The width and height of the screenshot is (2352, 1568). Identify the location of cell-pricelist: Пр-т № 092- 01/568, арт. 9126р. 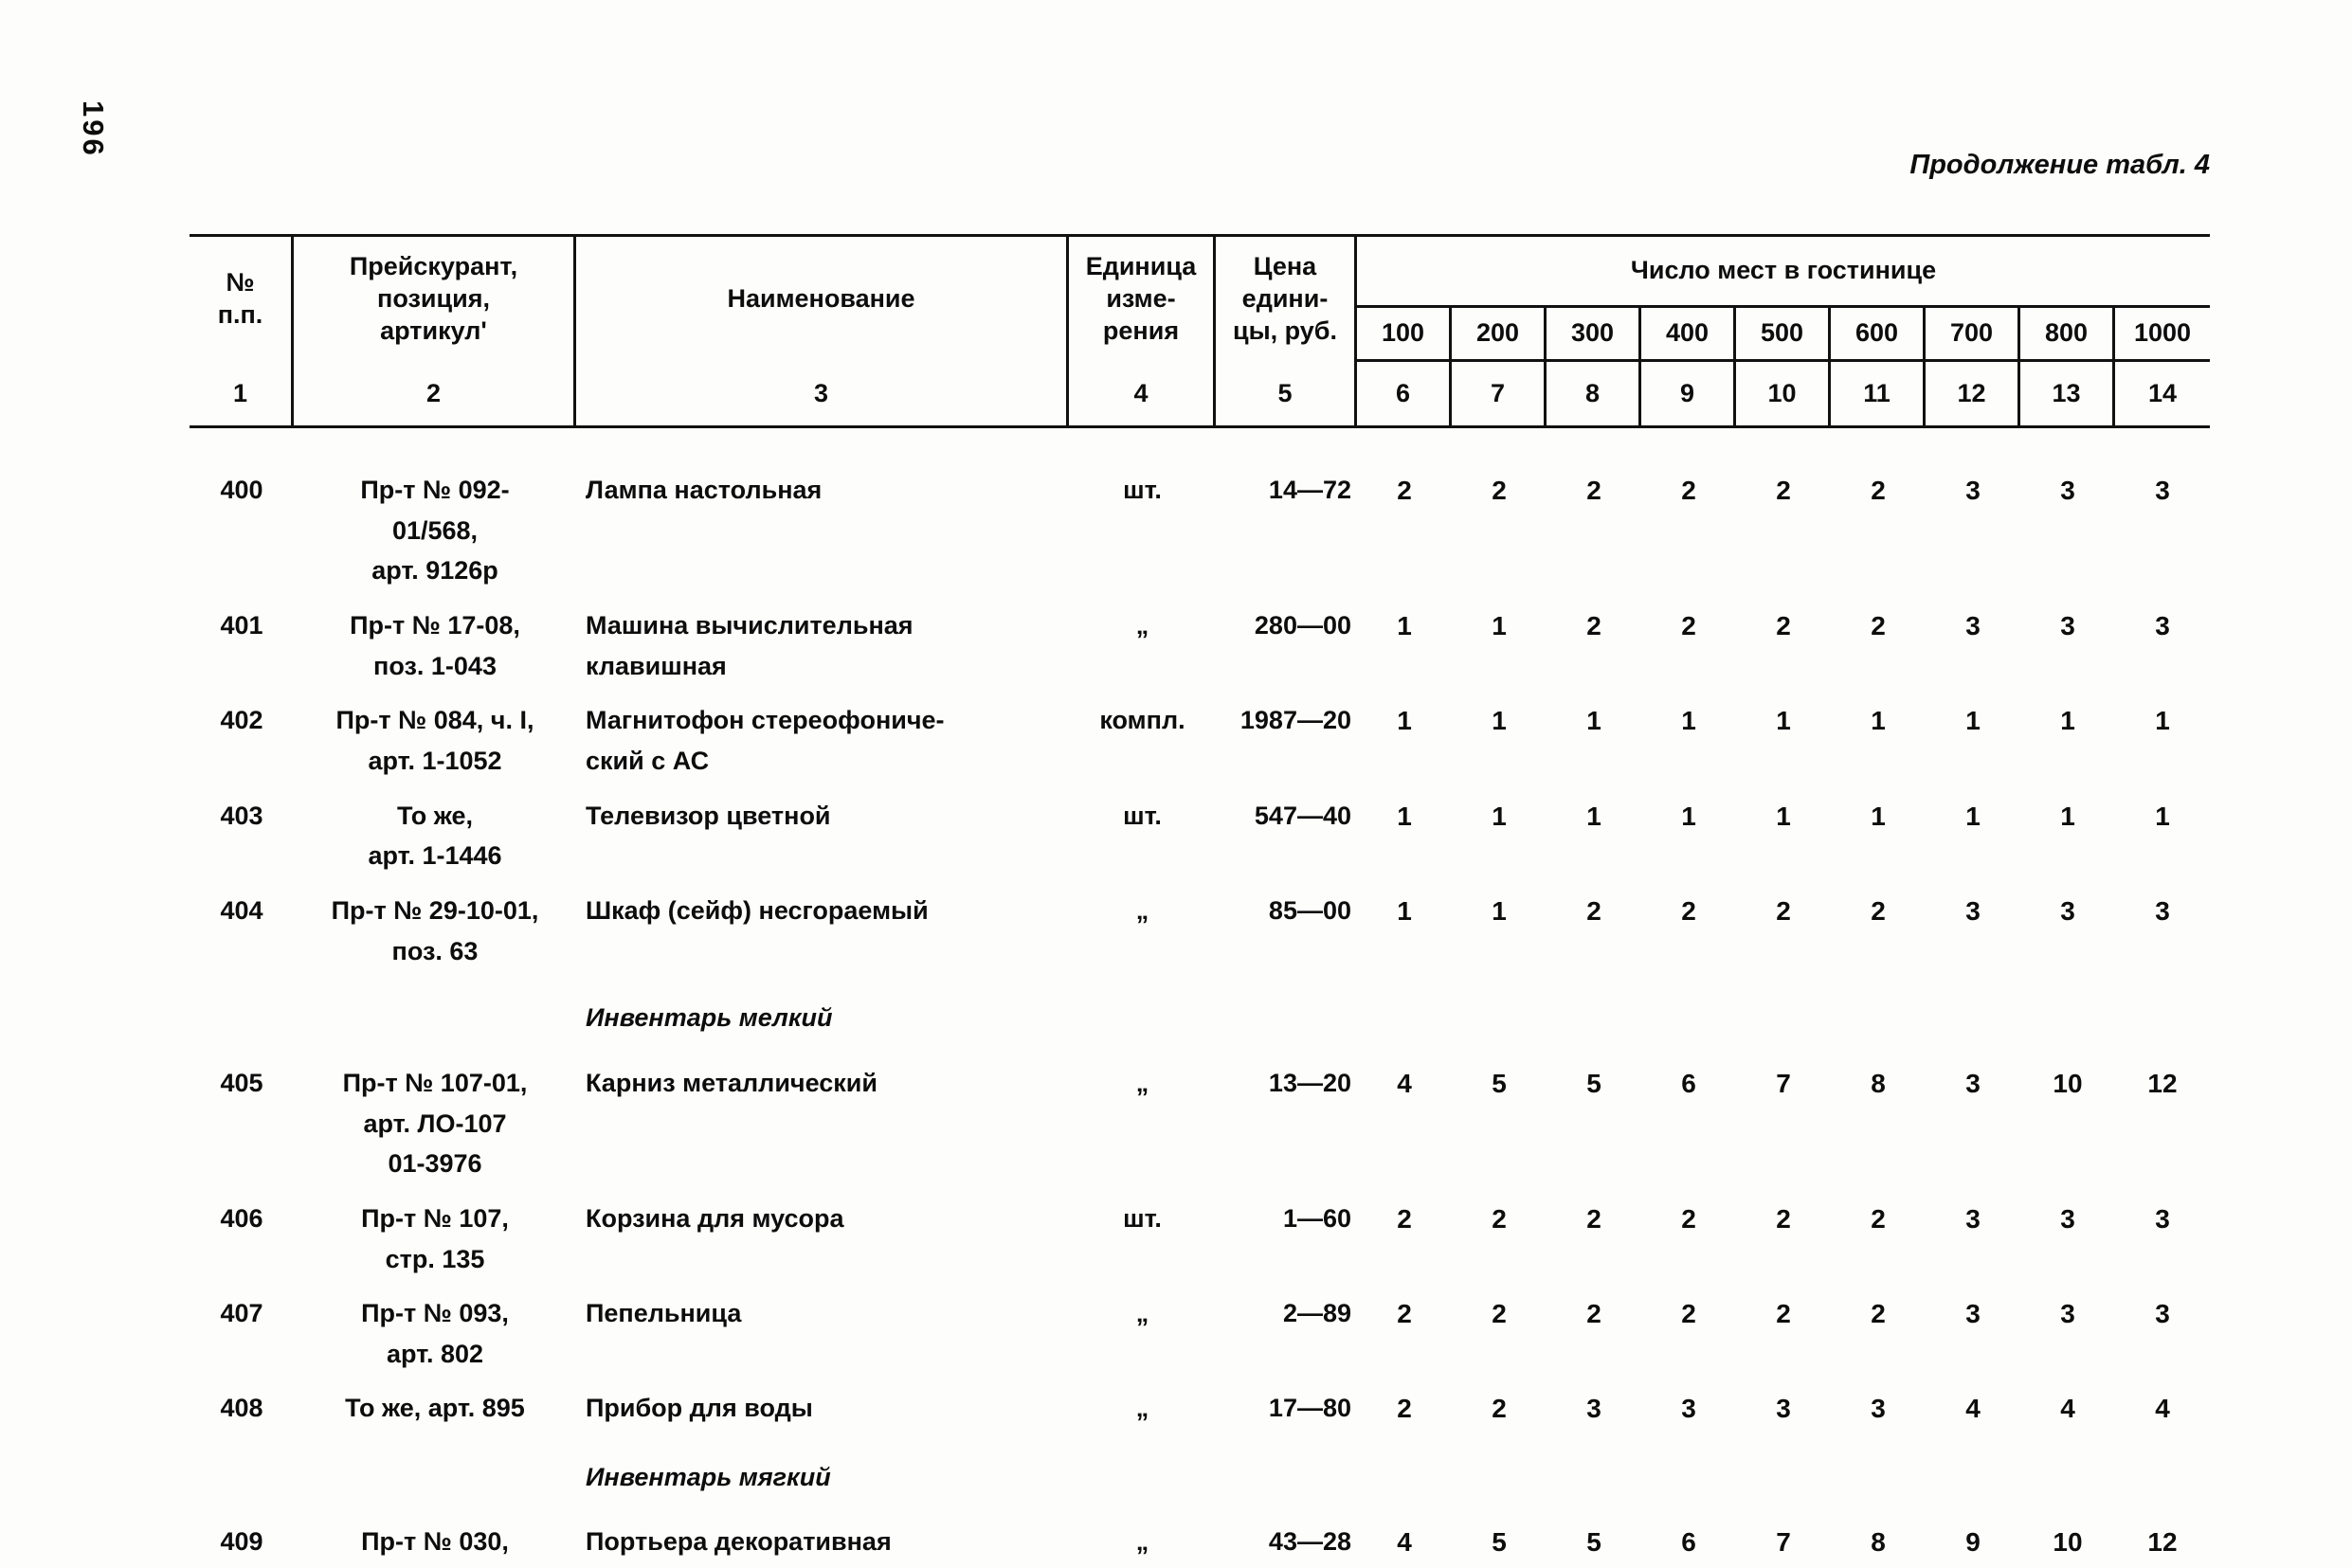
(435, 531).